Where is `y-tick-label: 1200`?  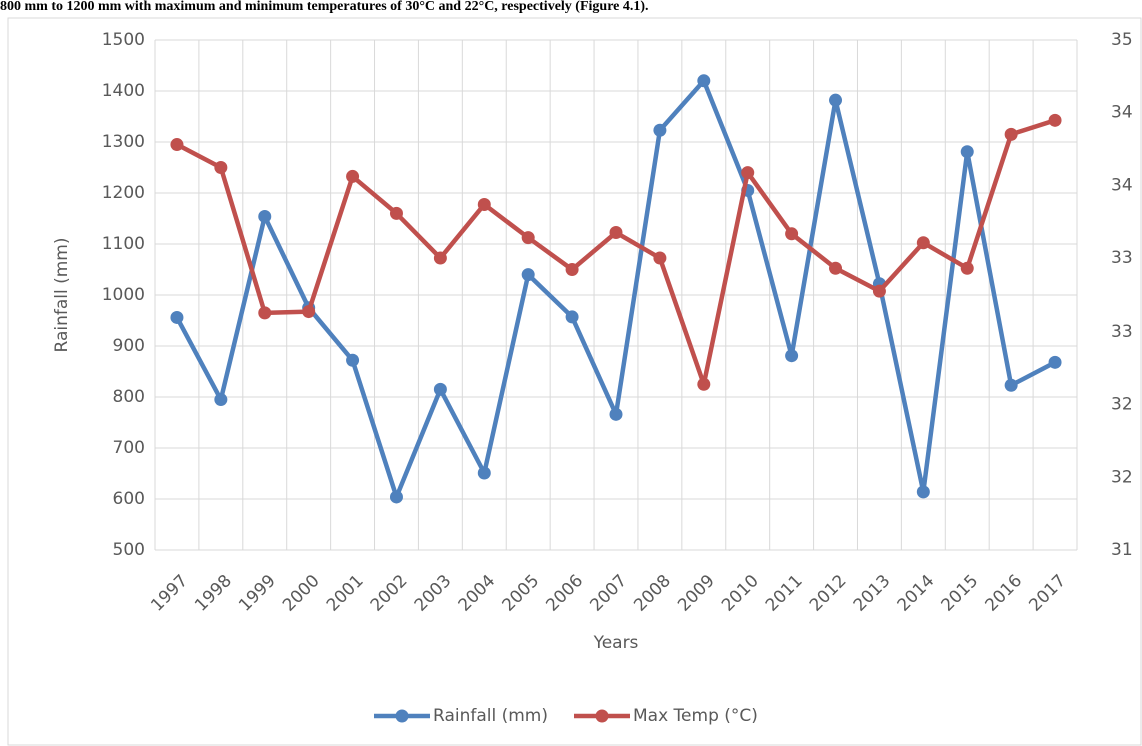
y-tick-label: 1200 is located at coordinates (123, 193).